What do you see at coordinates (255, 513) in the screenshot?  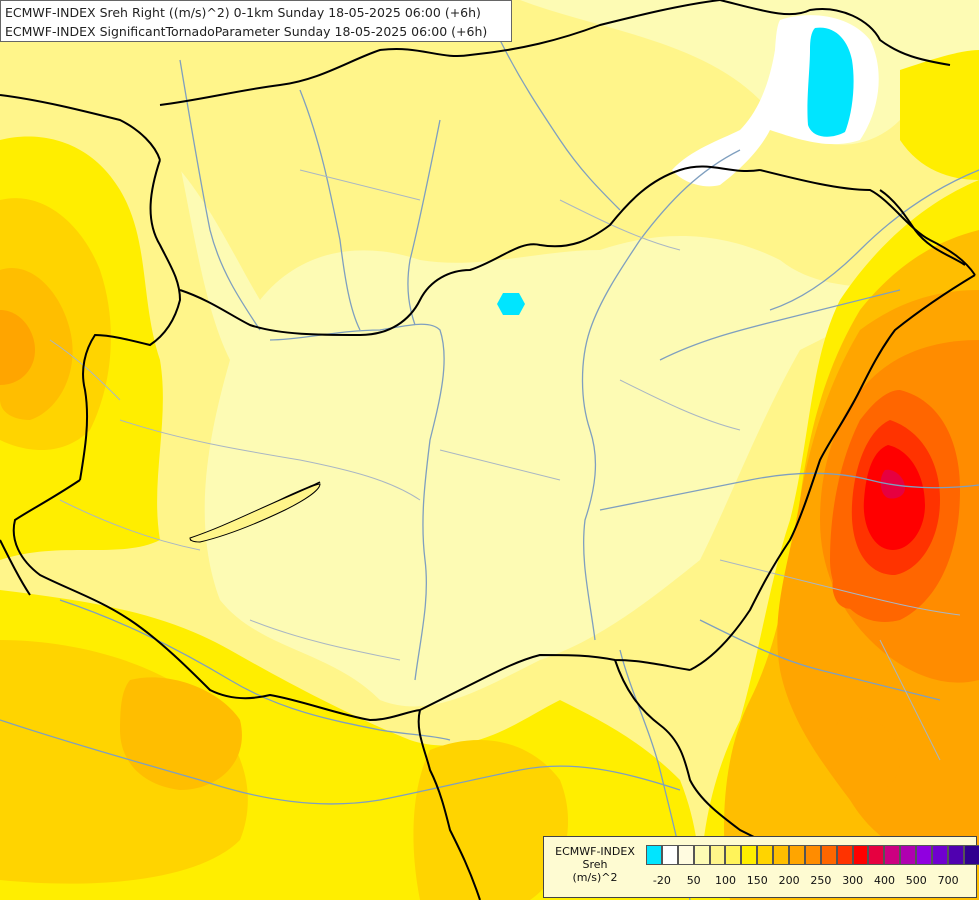 I see `lake-balaton` at bounding box center [255, 513].